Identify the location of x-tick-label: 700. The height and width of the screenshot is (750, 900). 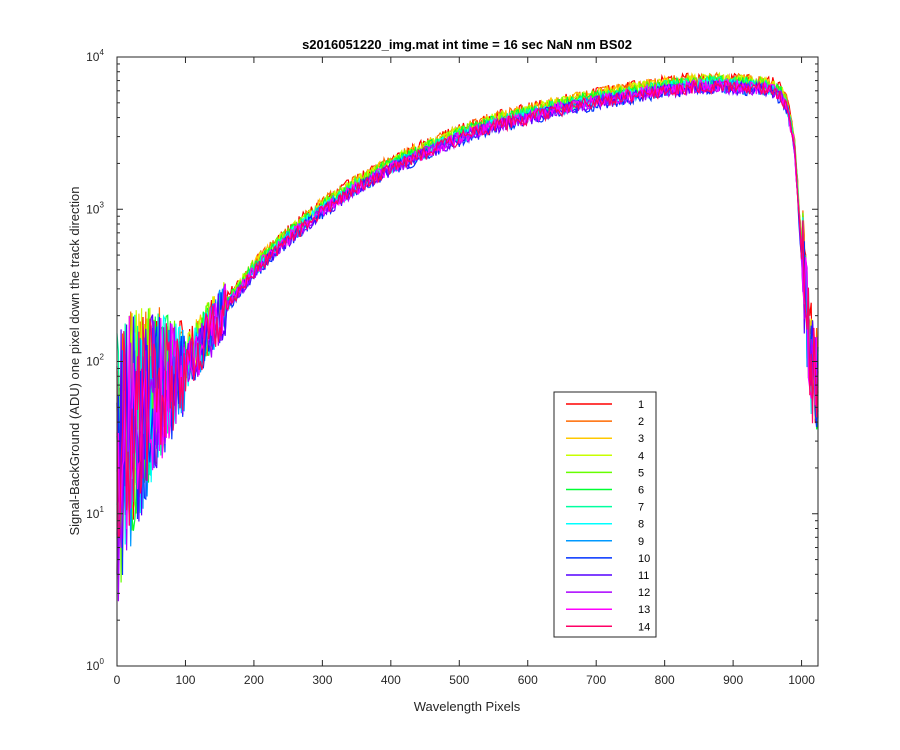
(596, 680).